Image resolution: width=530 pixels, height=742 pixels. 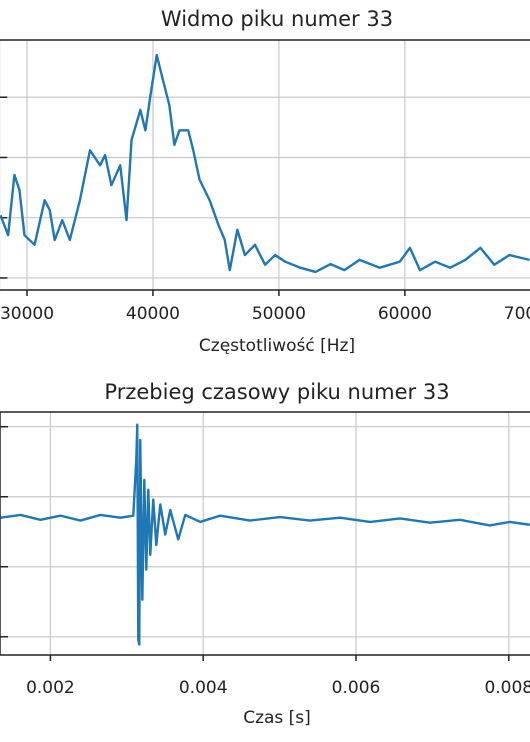 What do you see at coordinates (276, 392) in the screenshot?
I see `chart-title: Przebieg czasowy piku numer 33` at bounding box center [276, 392].